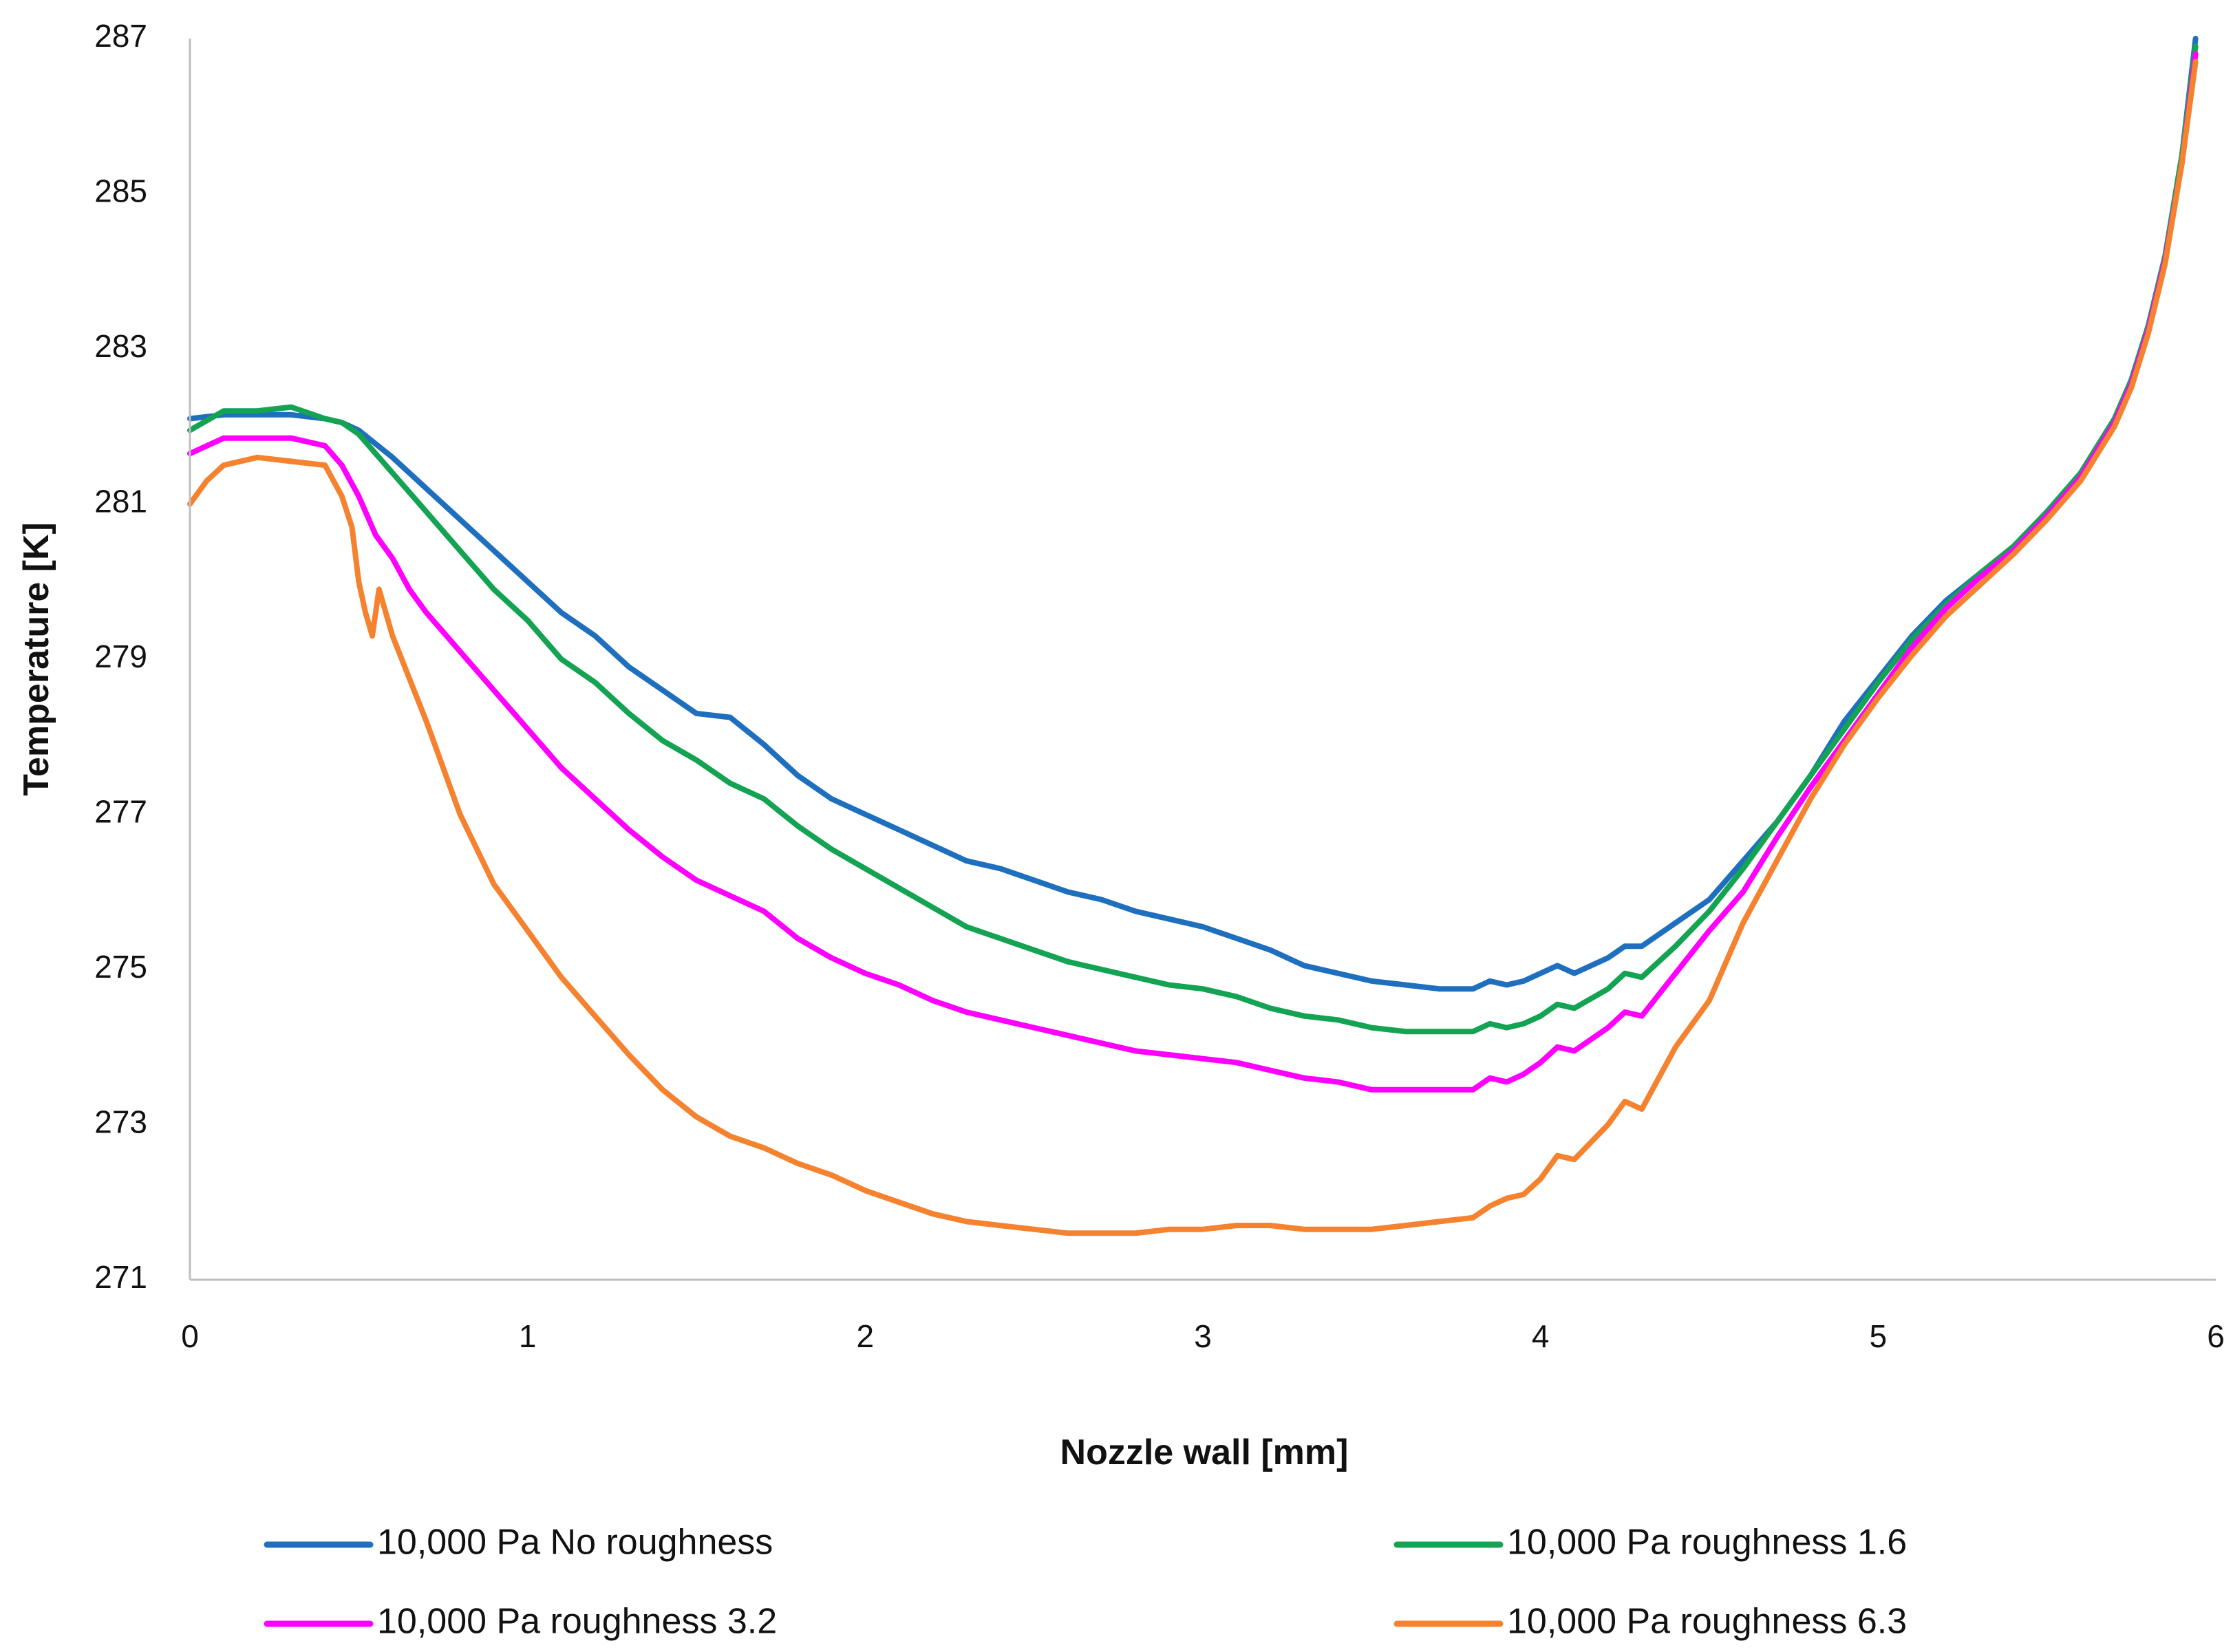  I want to click on y-tick-label: 285, so click(120, 191).